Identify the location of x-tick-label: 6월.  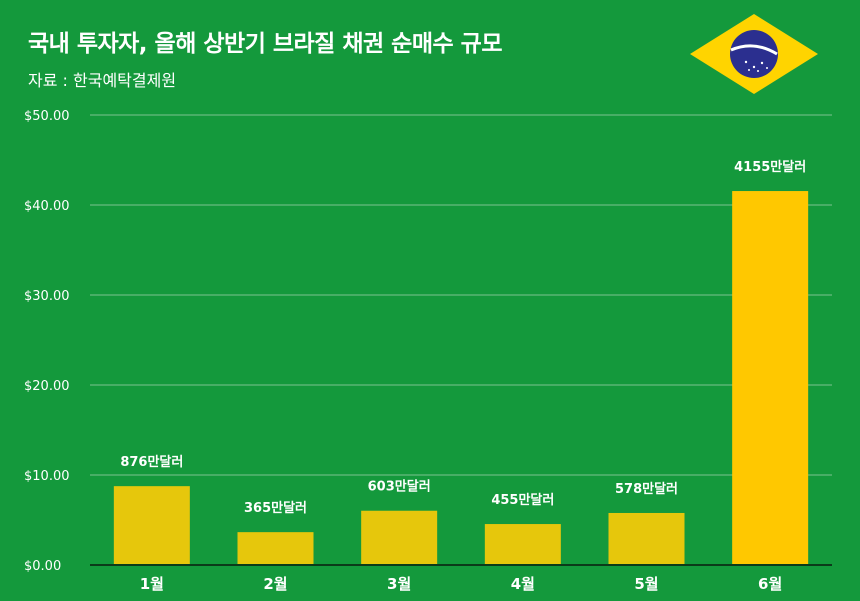
(770, 584).